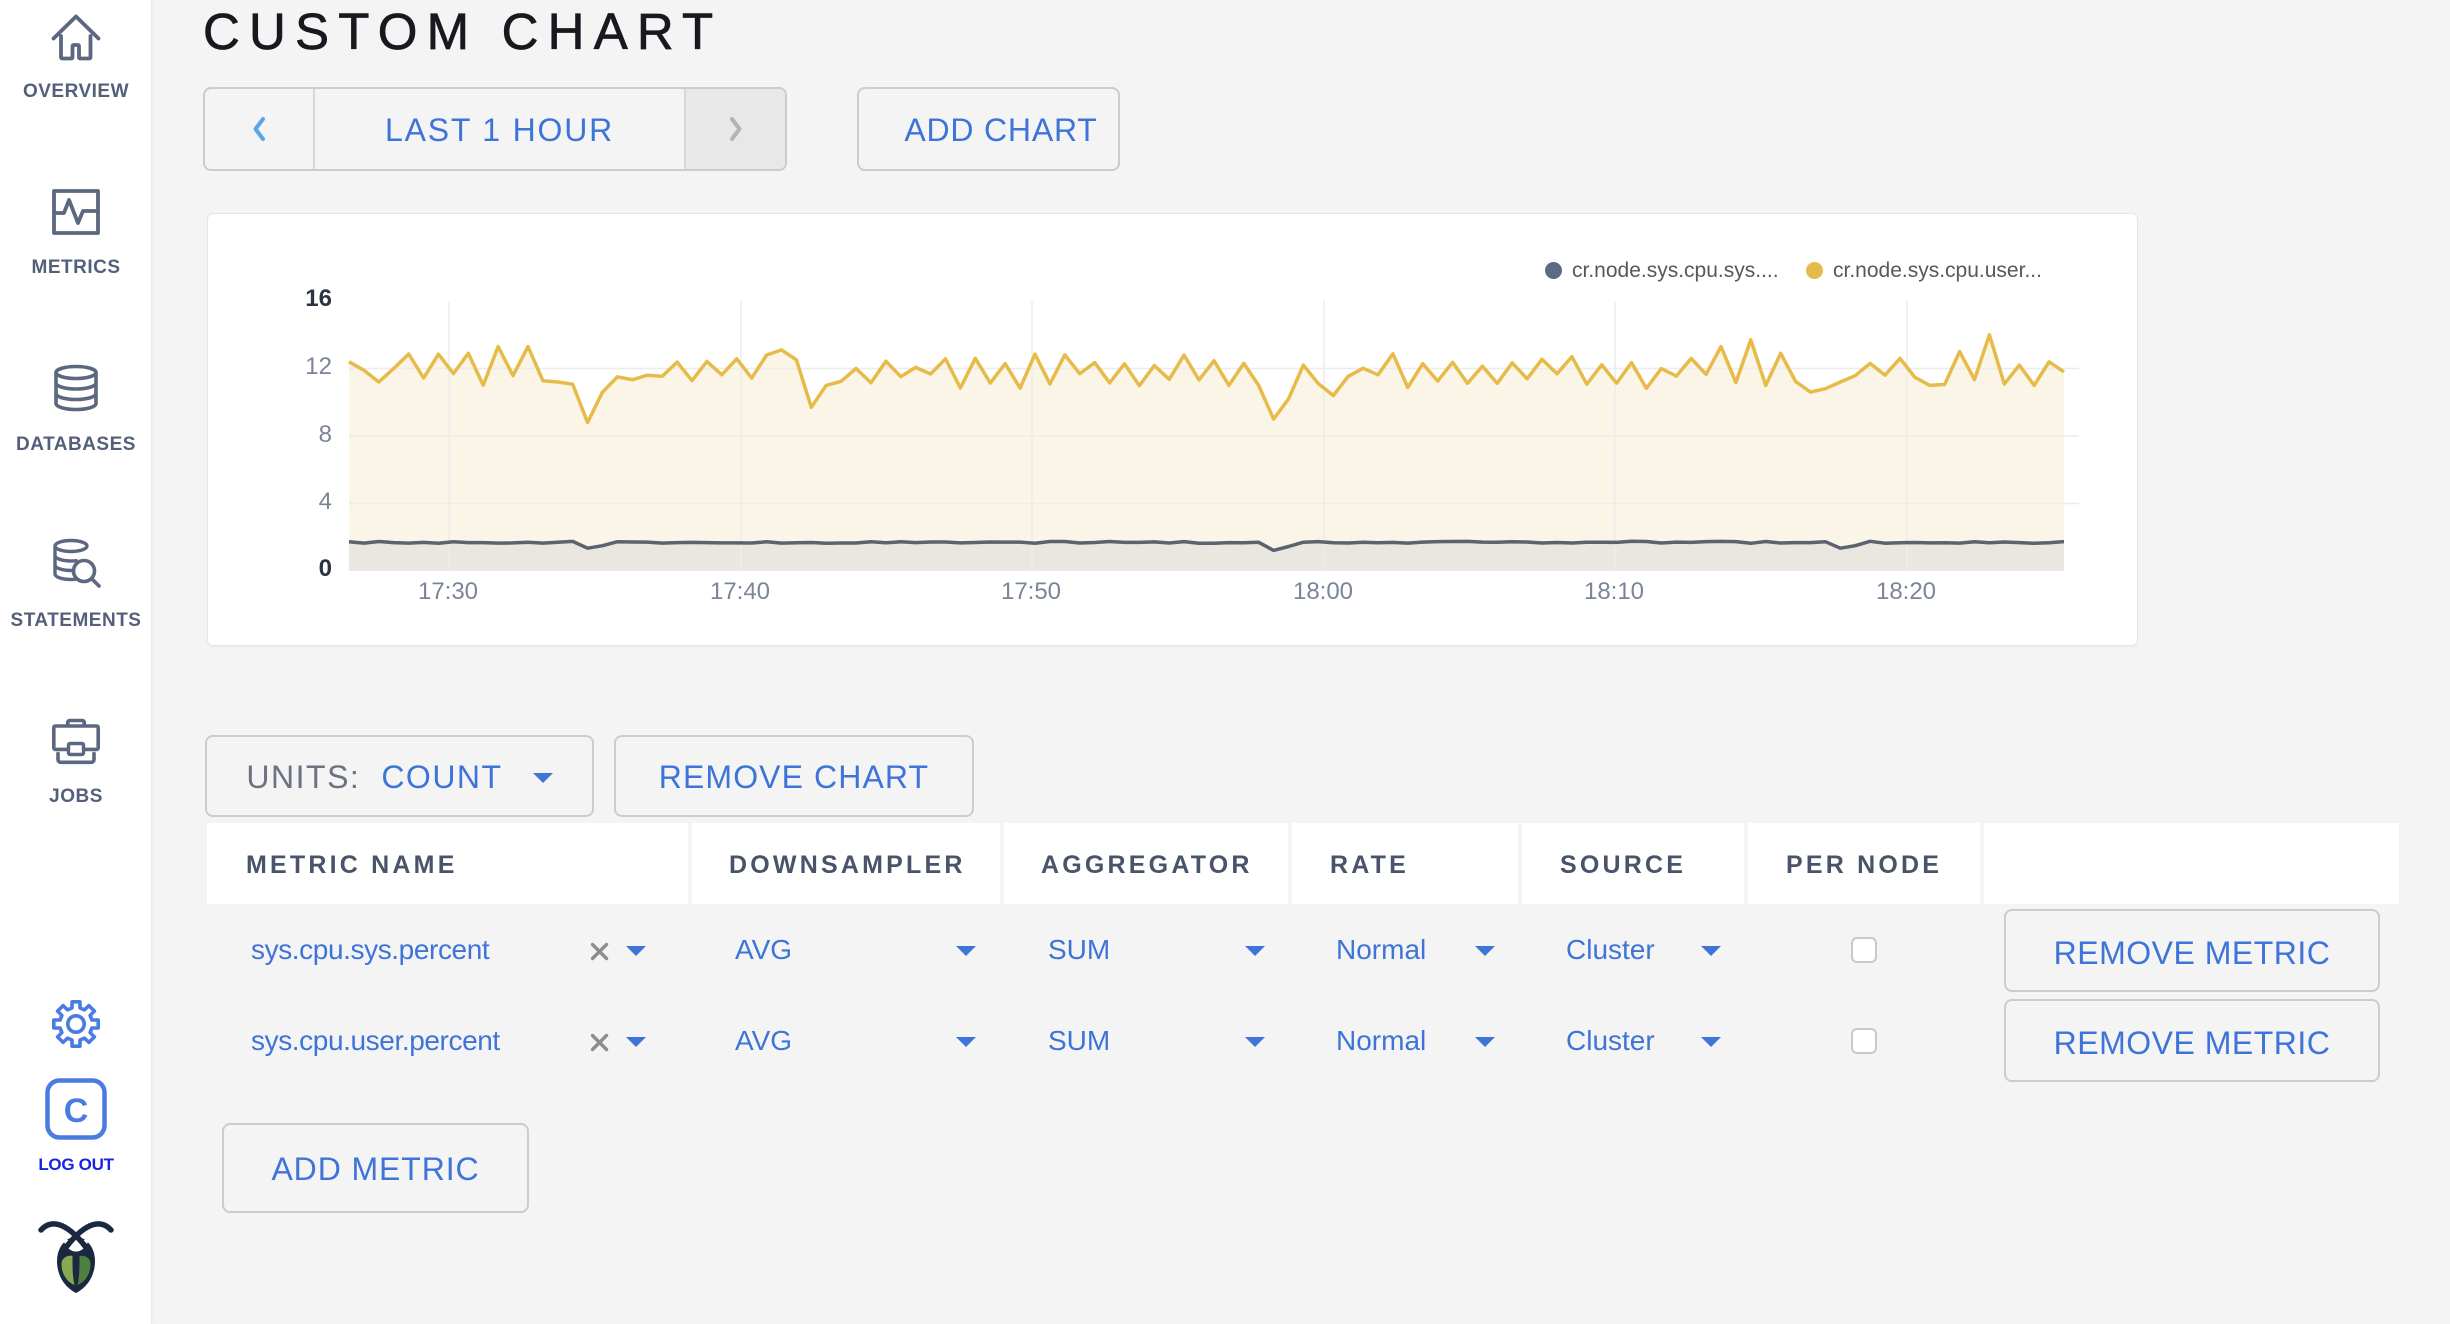 The width and height of the screenshot is (2450, 1324). What do you see at coordinates (76, 1111) in the screenshot?
I see `svg-text: C` at bounding box center [76, 1111].